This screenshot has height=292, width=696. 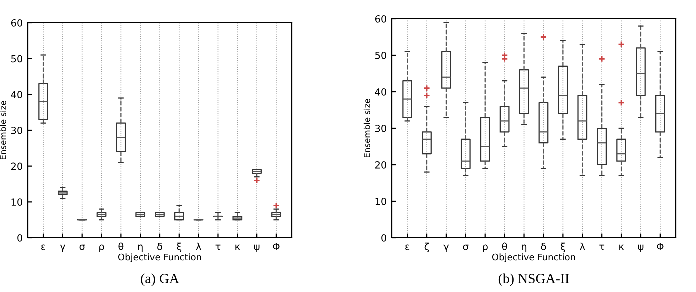 I want to click on x-tick-label: ζ, so click(x=427, y=247).